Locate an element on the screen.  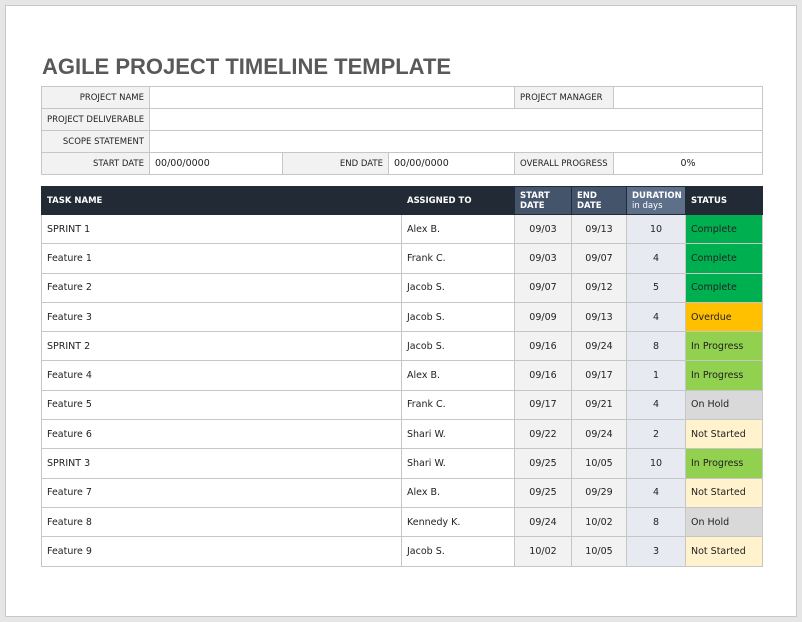
task-name: Feature 1 is located at coordinates (221, 258).